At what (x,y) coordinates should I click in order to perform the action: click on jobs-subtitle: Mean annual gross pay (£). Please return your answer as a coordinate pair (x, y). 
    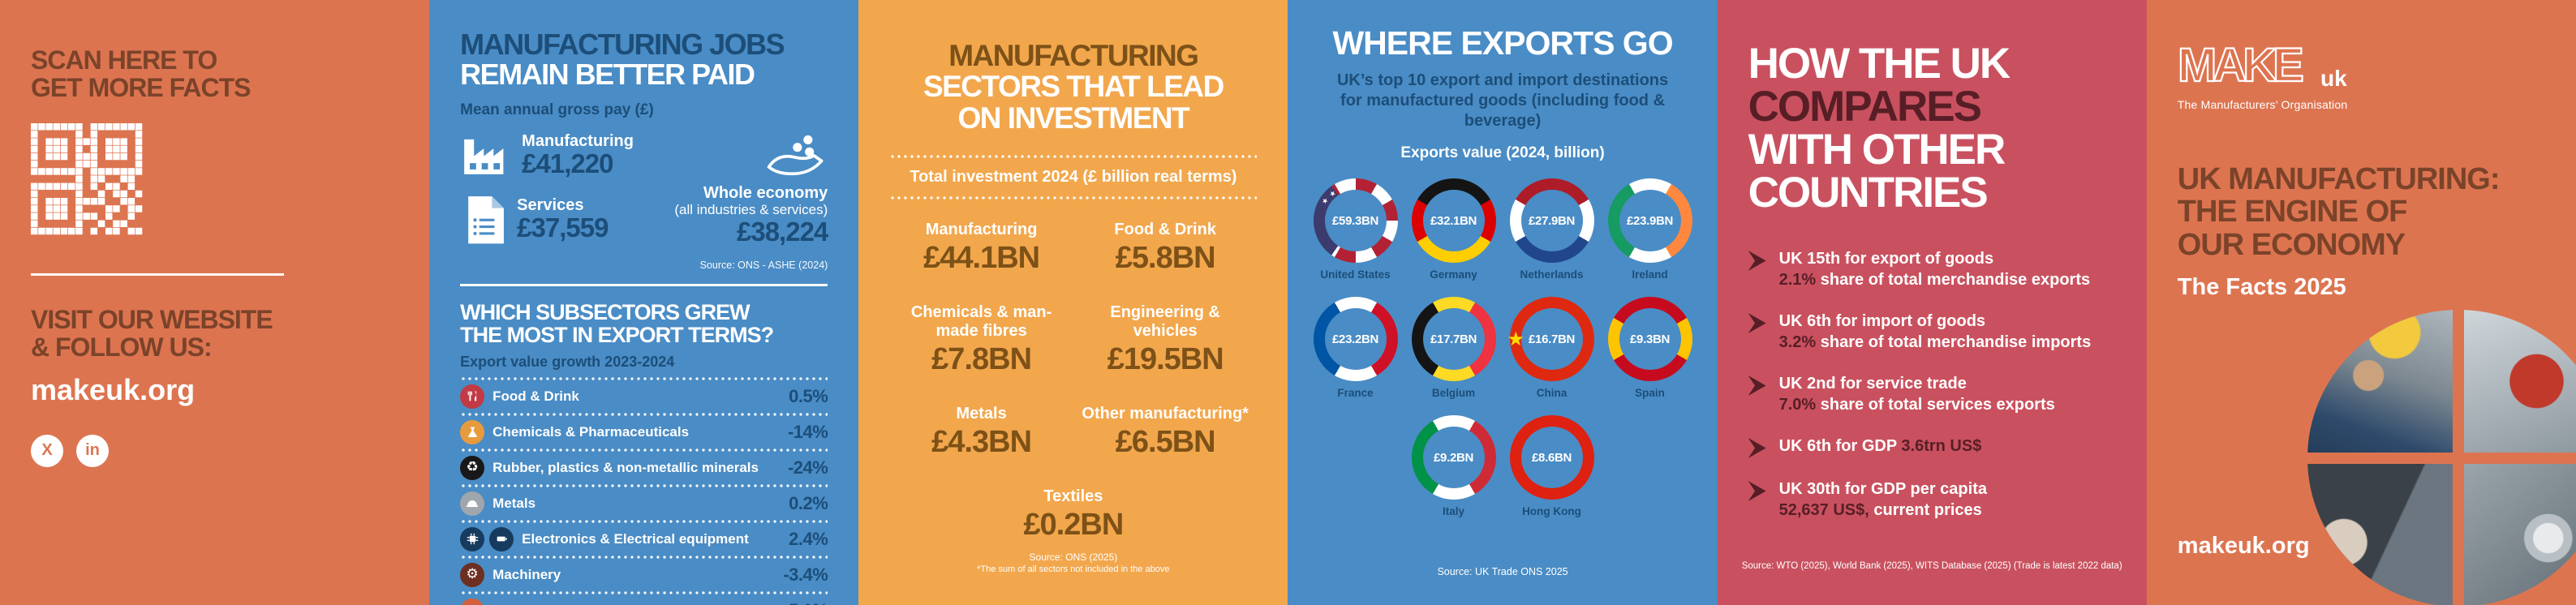
    Looking at the image, I should click on (557, 110).